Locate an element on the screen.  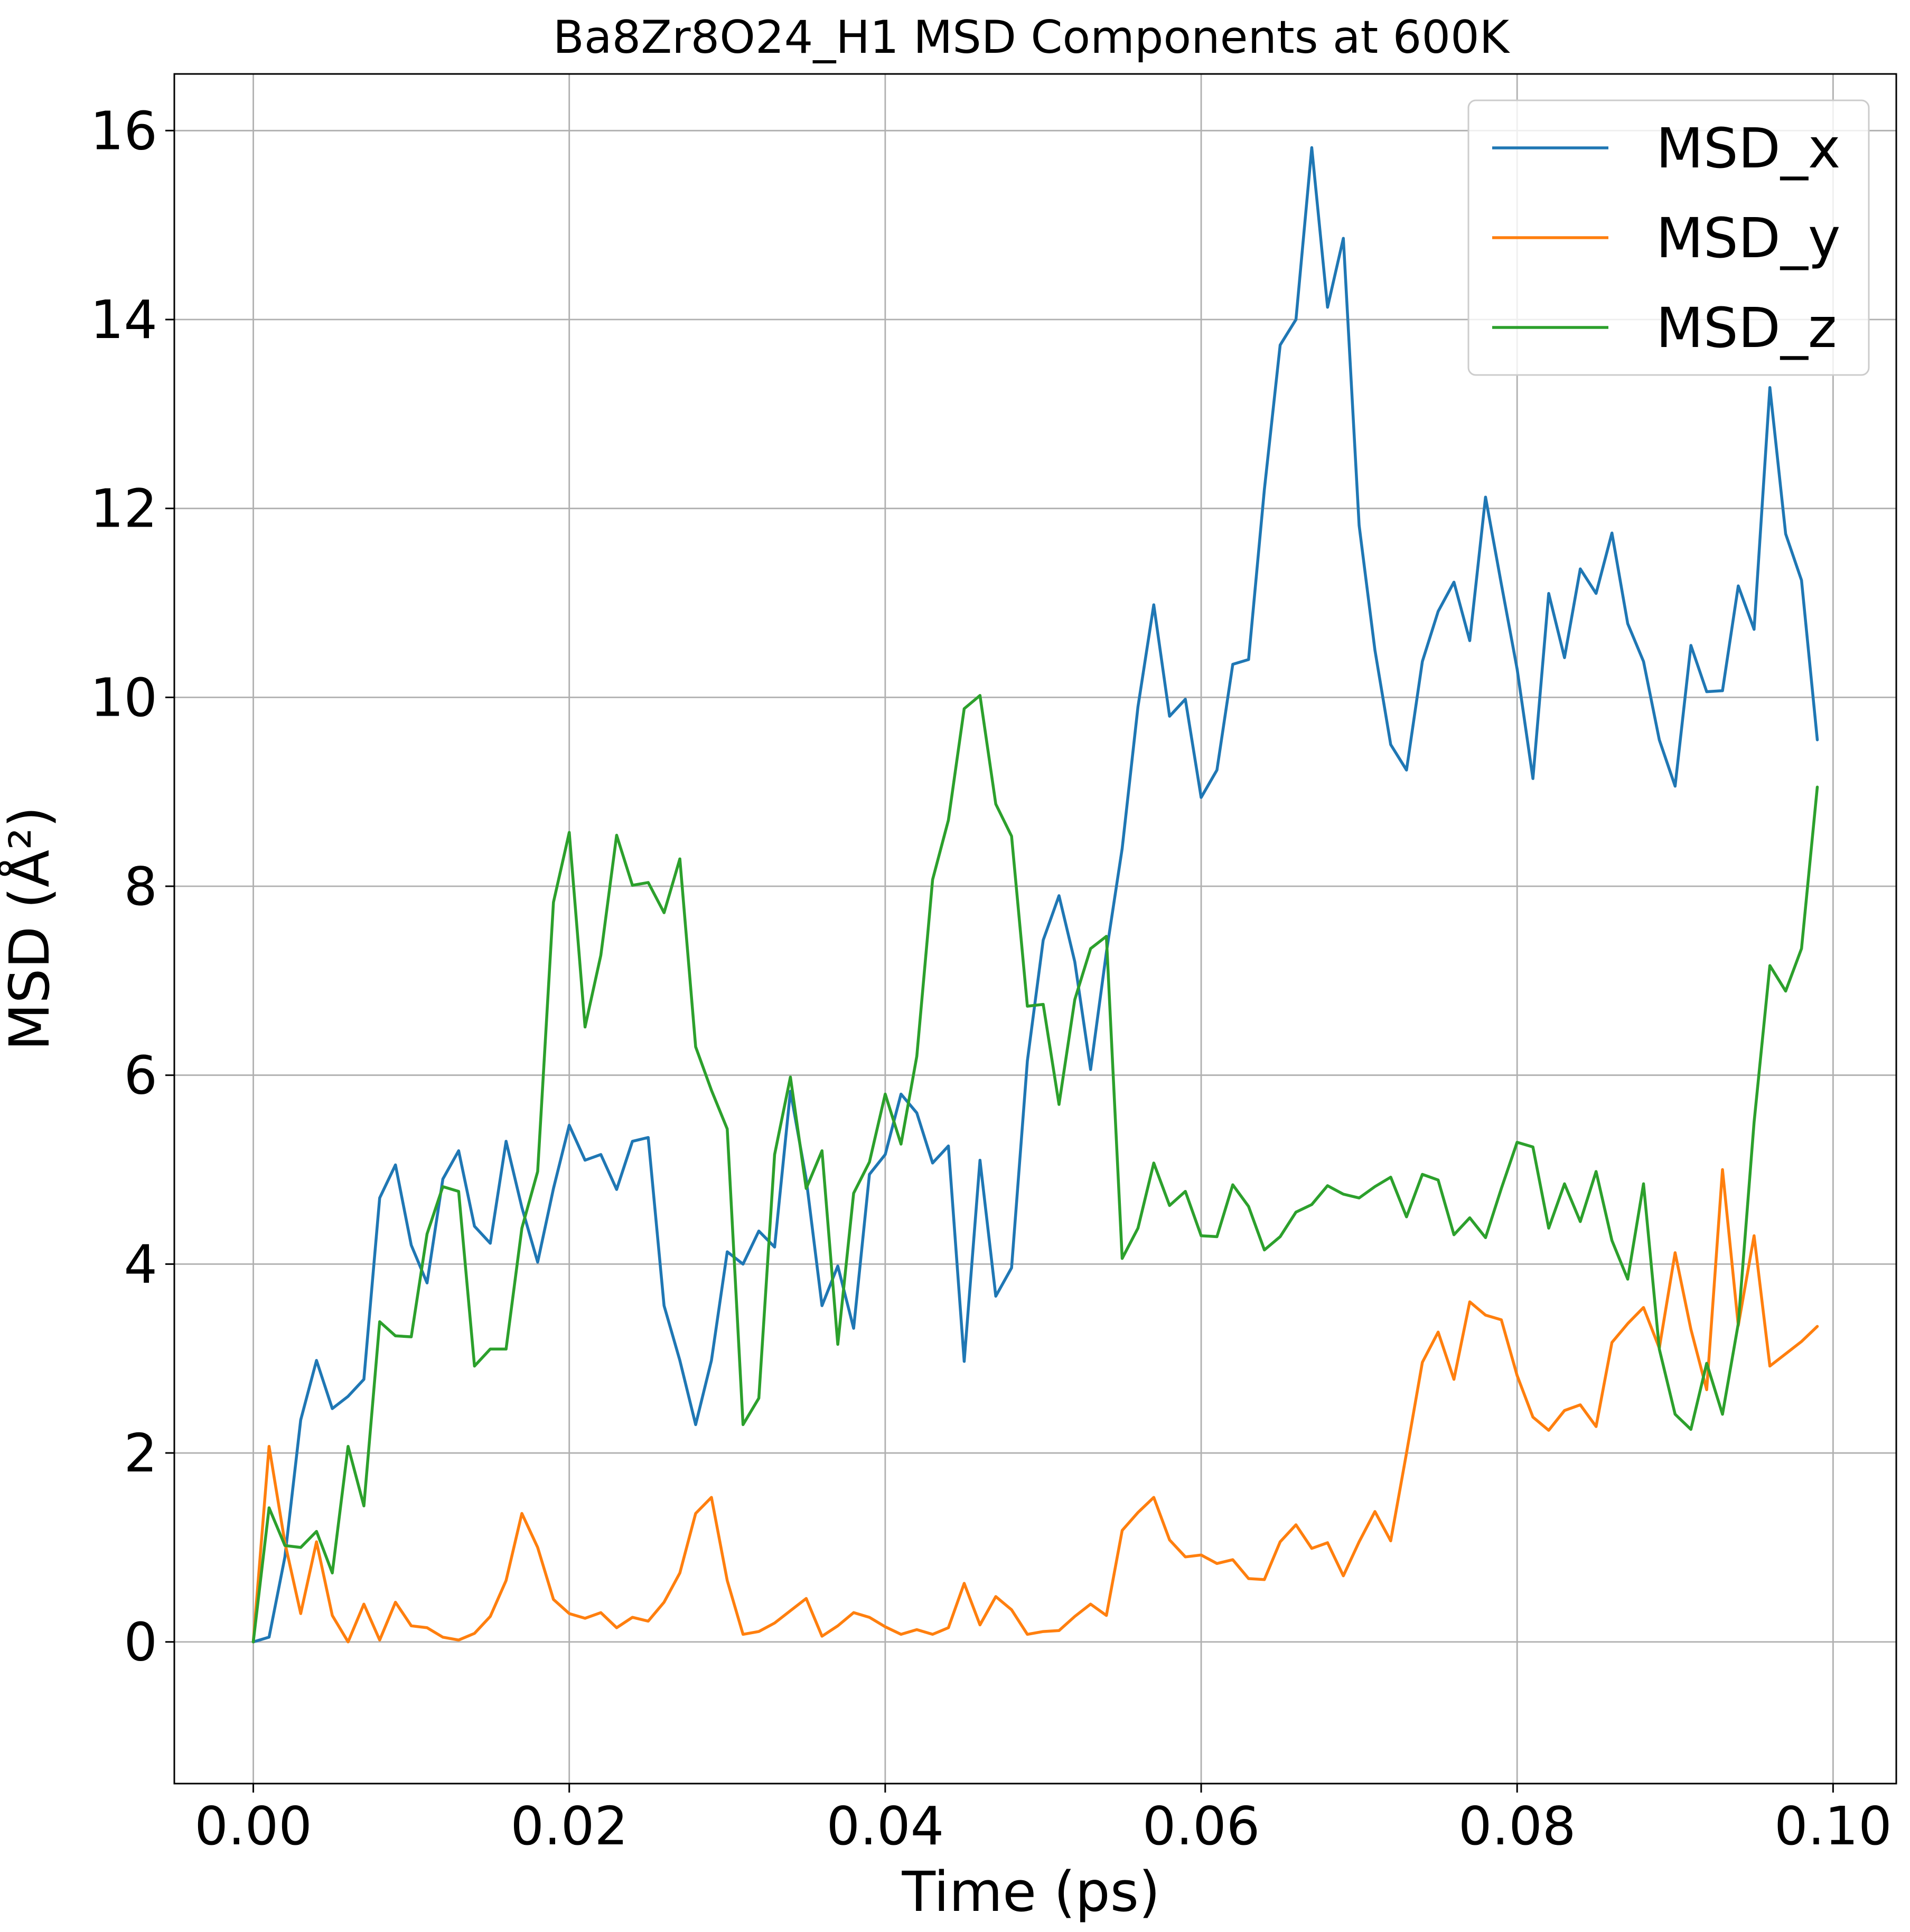
legend: MSD_x MSD_y MSD_z is located at coordinates (1668, 237).